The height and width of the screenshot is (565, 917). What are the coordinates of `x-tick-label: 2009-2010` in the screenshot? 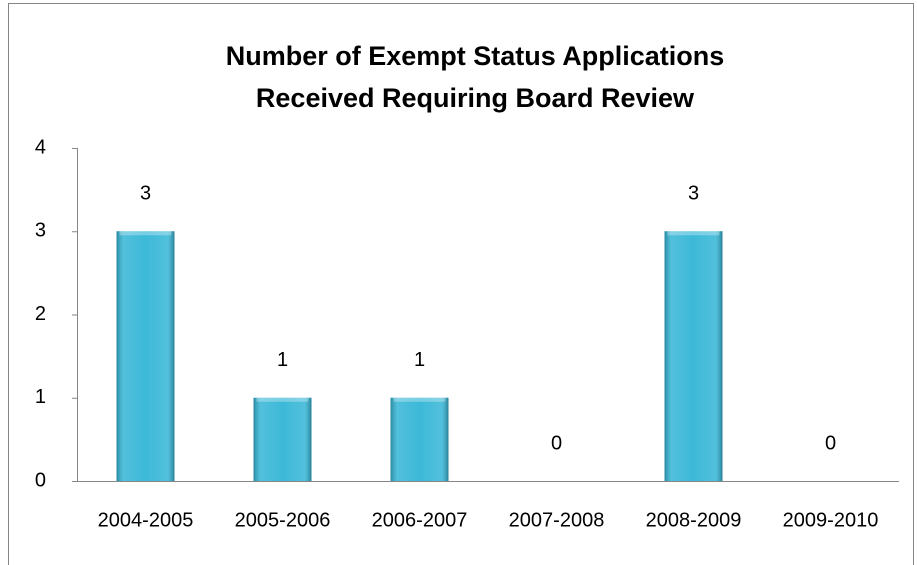 It's located at (831, 520).